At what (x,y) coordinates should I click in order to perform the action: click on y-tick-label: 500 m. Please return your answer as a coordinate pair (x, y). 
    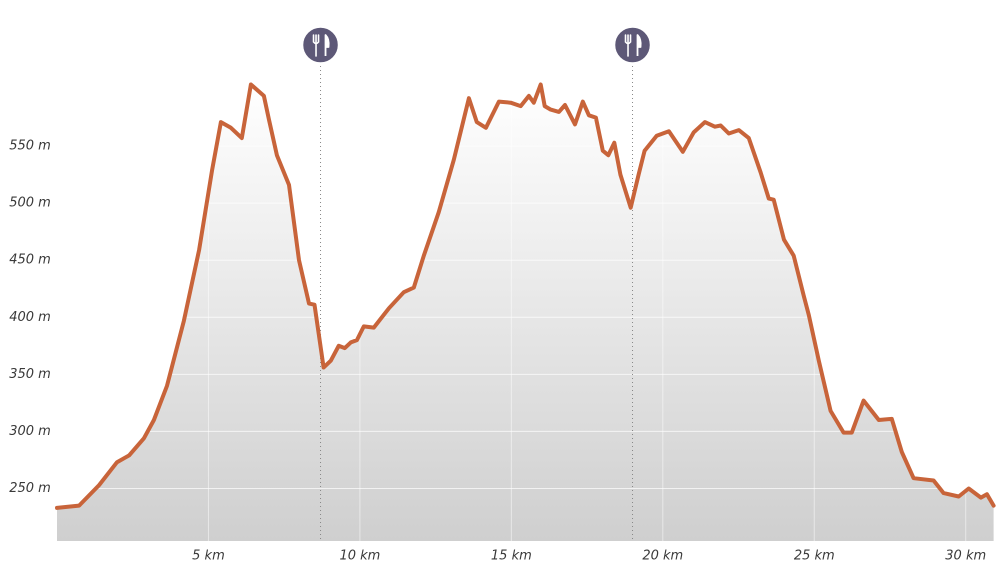
    Looking at the image, I should click on (30, 203).